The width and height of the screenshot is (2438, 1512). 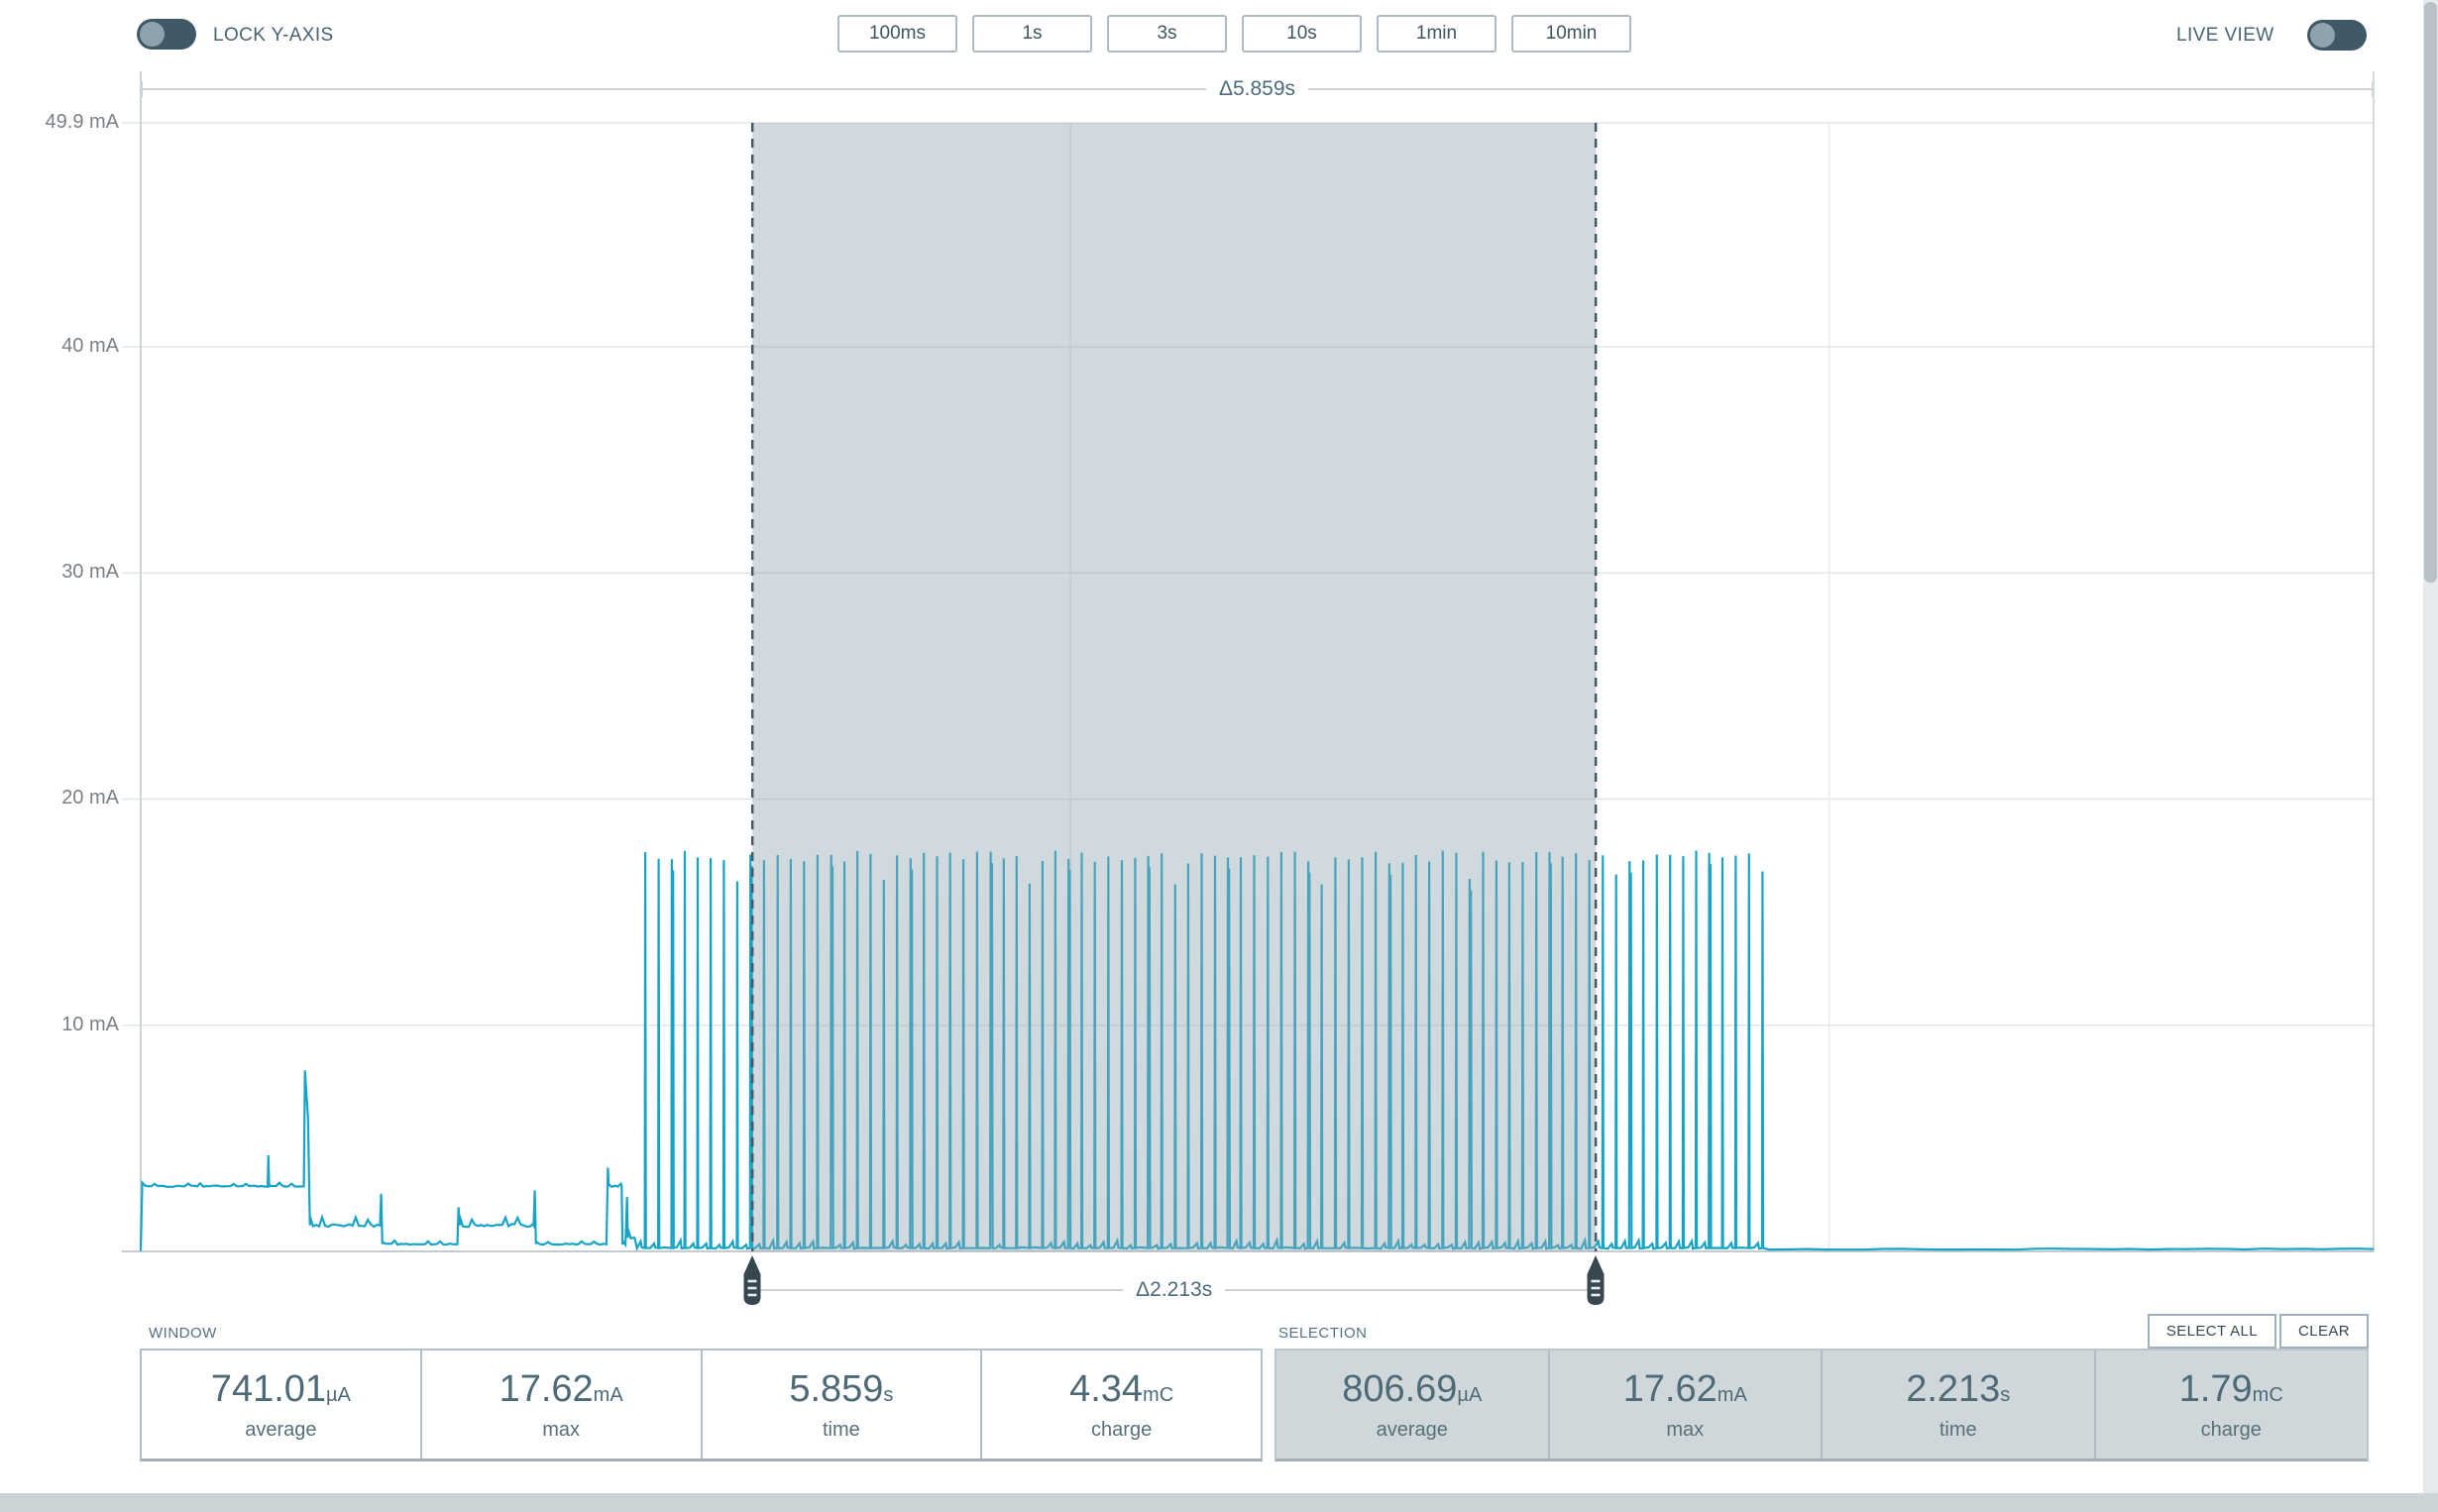 I want to click on selection-handle-right-icon, so click(x=1596, y=1280).